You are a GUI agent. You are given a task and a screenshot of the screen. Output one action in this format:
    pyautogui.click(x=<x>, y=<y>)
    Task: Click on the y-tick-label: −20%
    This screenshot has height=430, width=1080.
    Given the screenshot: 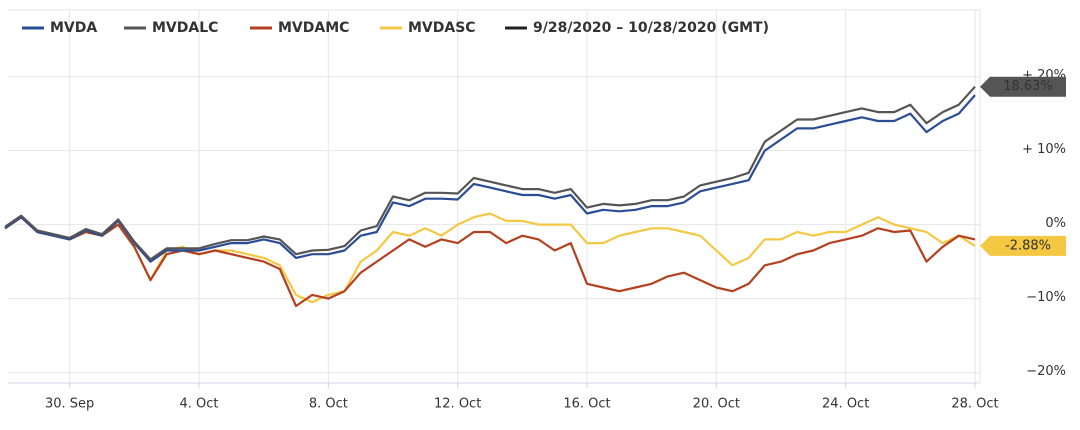 What is the action you would take?
    pyautogui.click(x=1046, y=371)
    